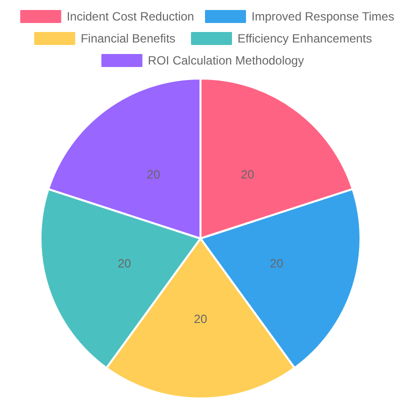 The image size is (400, 400). Describe the element at coordinates (323, 17) in the screenshot. I see `legend-label: Improved Response Times` at that location.